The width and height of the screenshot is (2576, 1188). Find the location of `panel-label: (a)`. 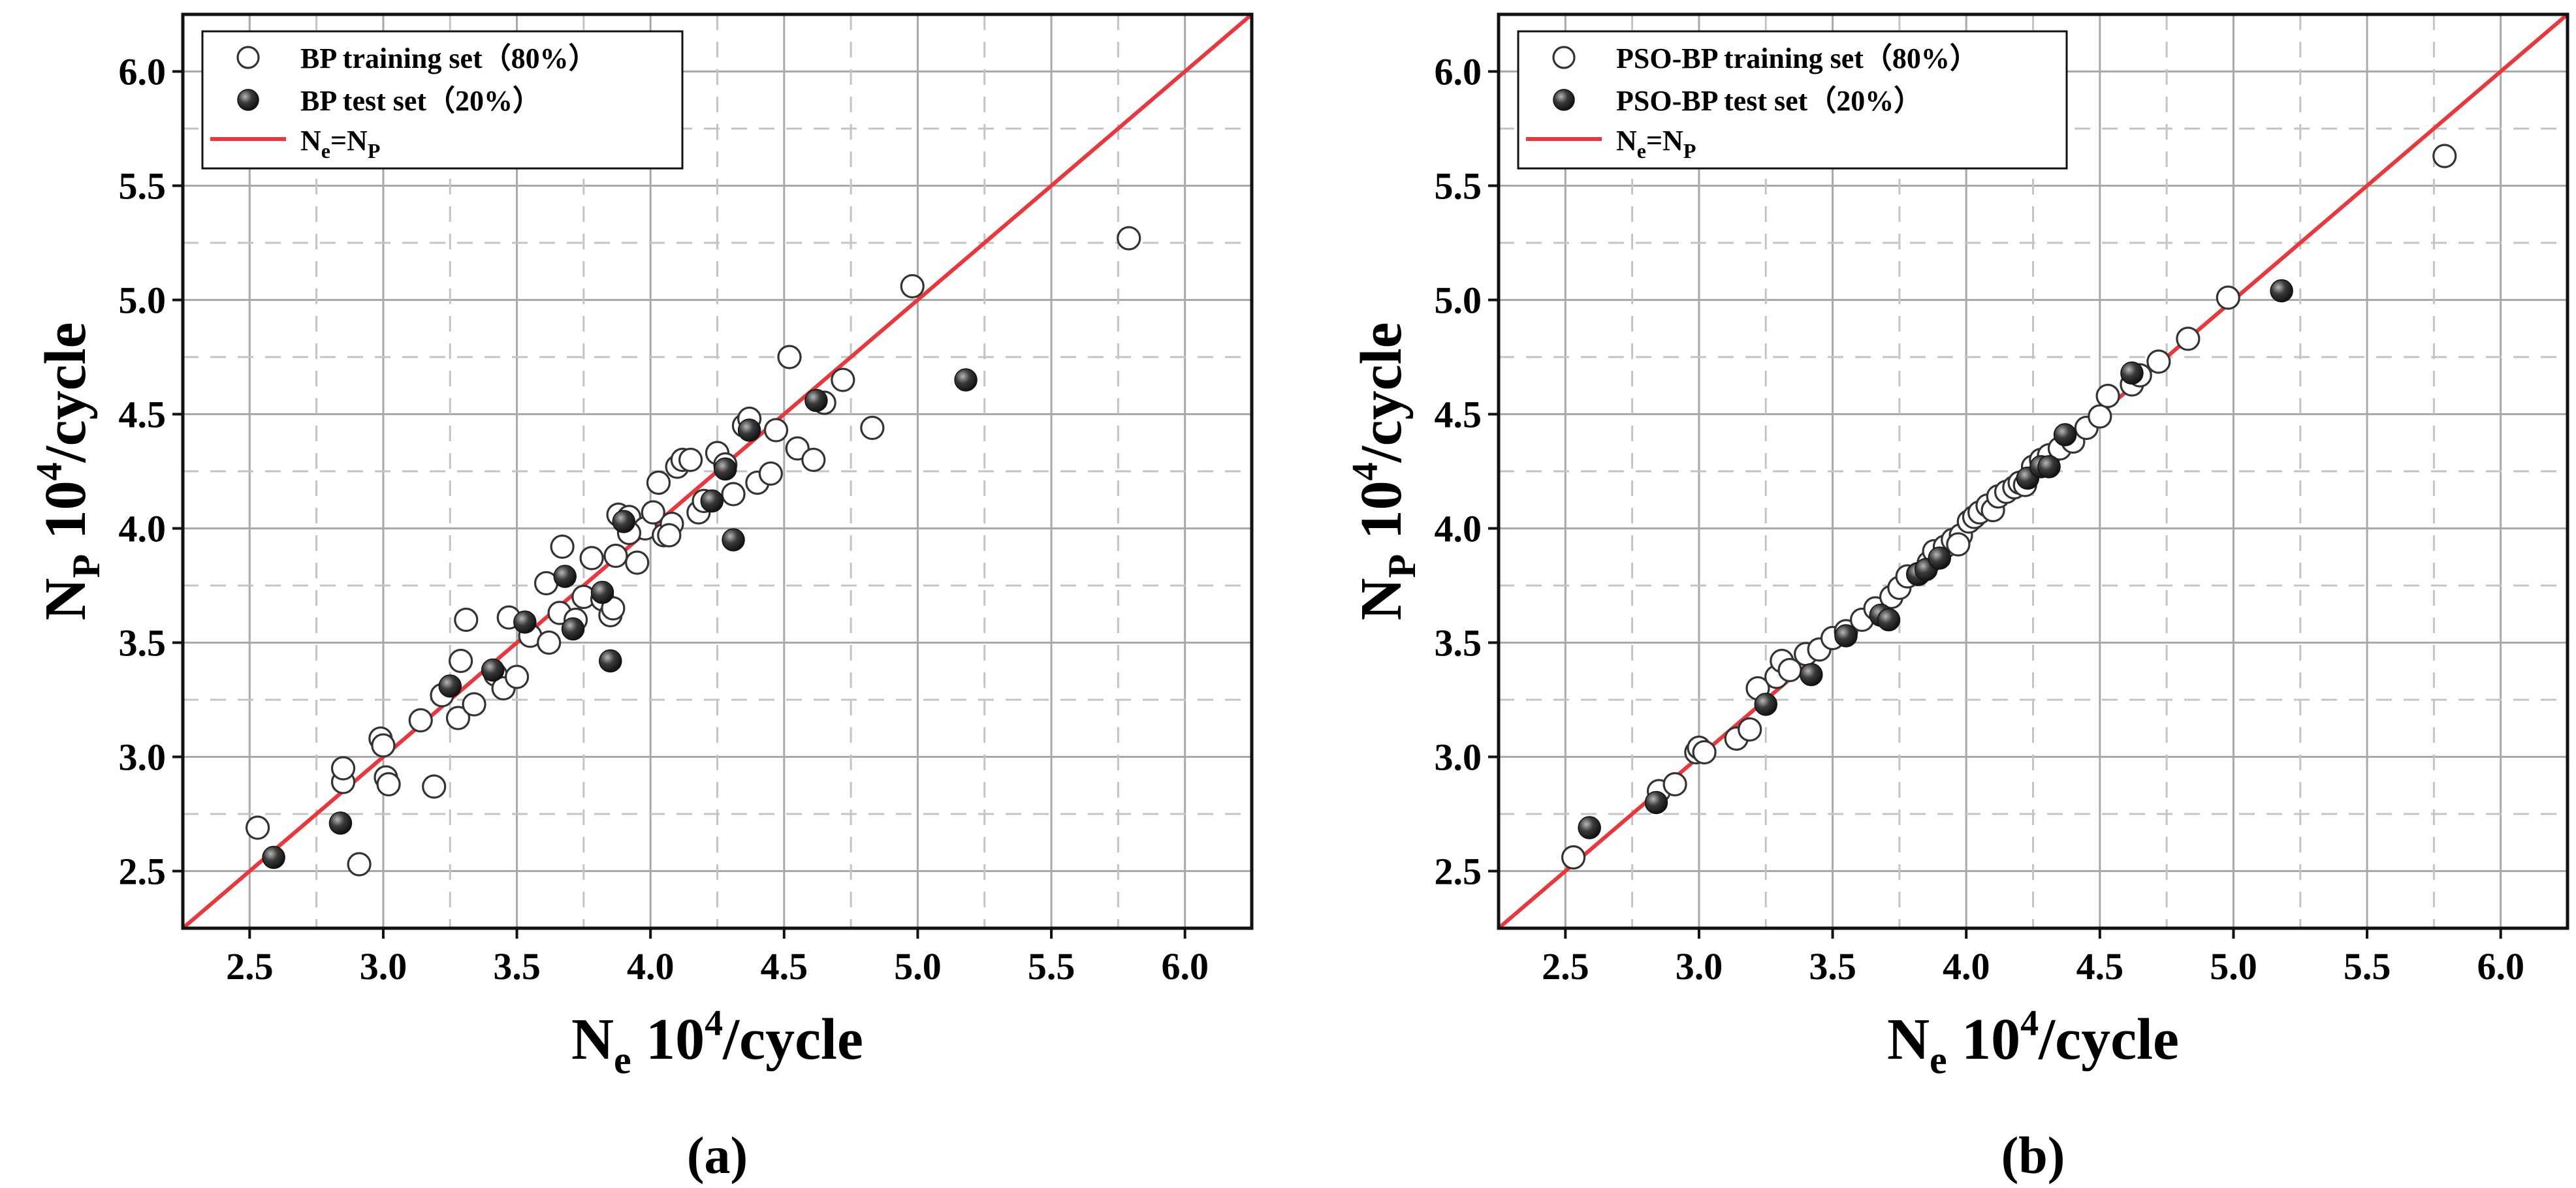

panel-label: (a) is located at coordinates (717, 1156).